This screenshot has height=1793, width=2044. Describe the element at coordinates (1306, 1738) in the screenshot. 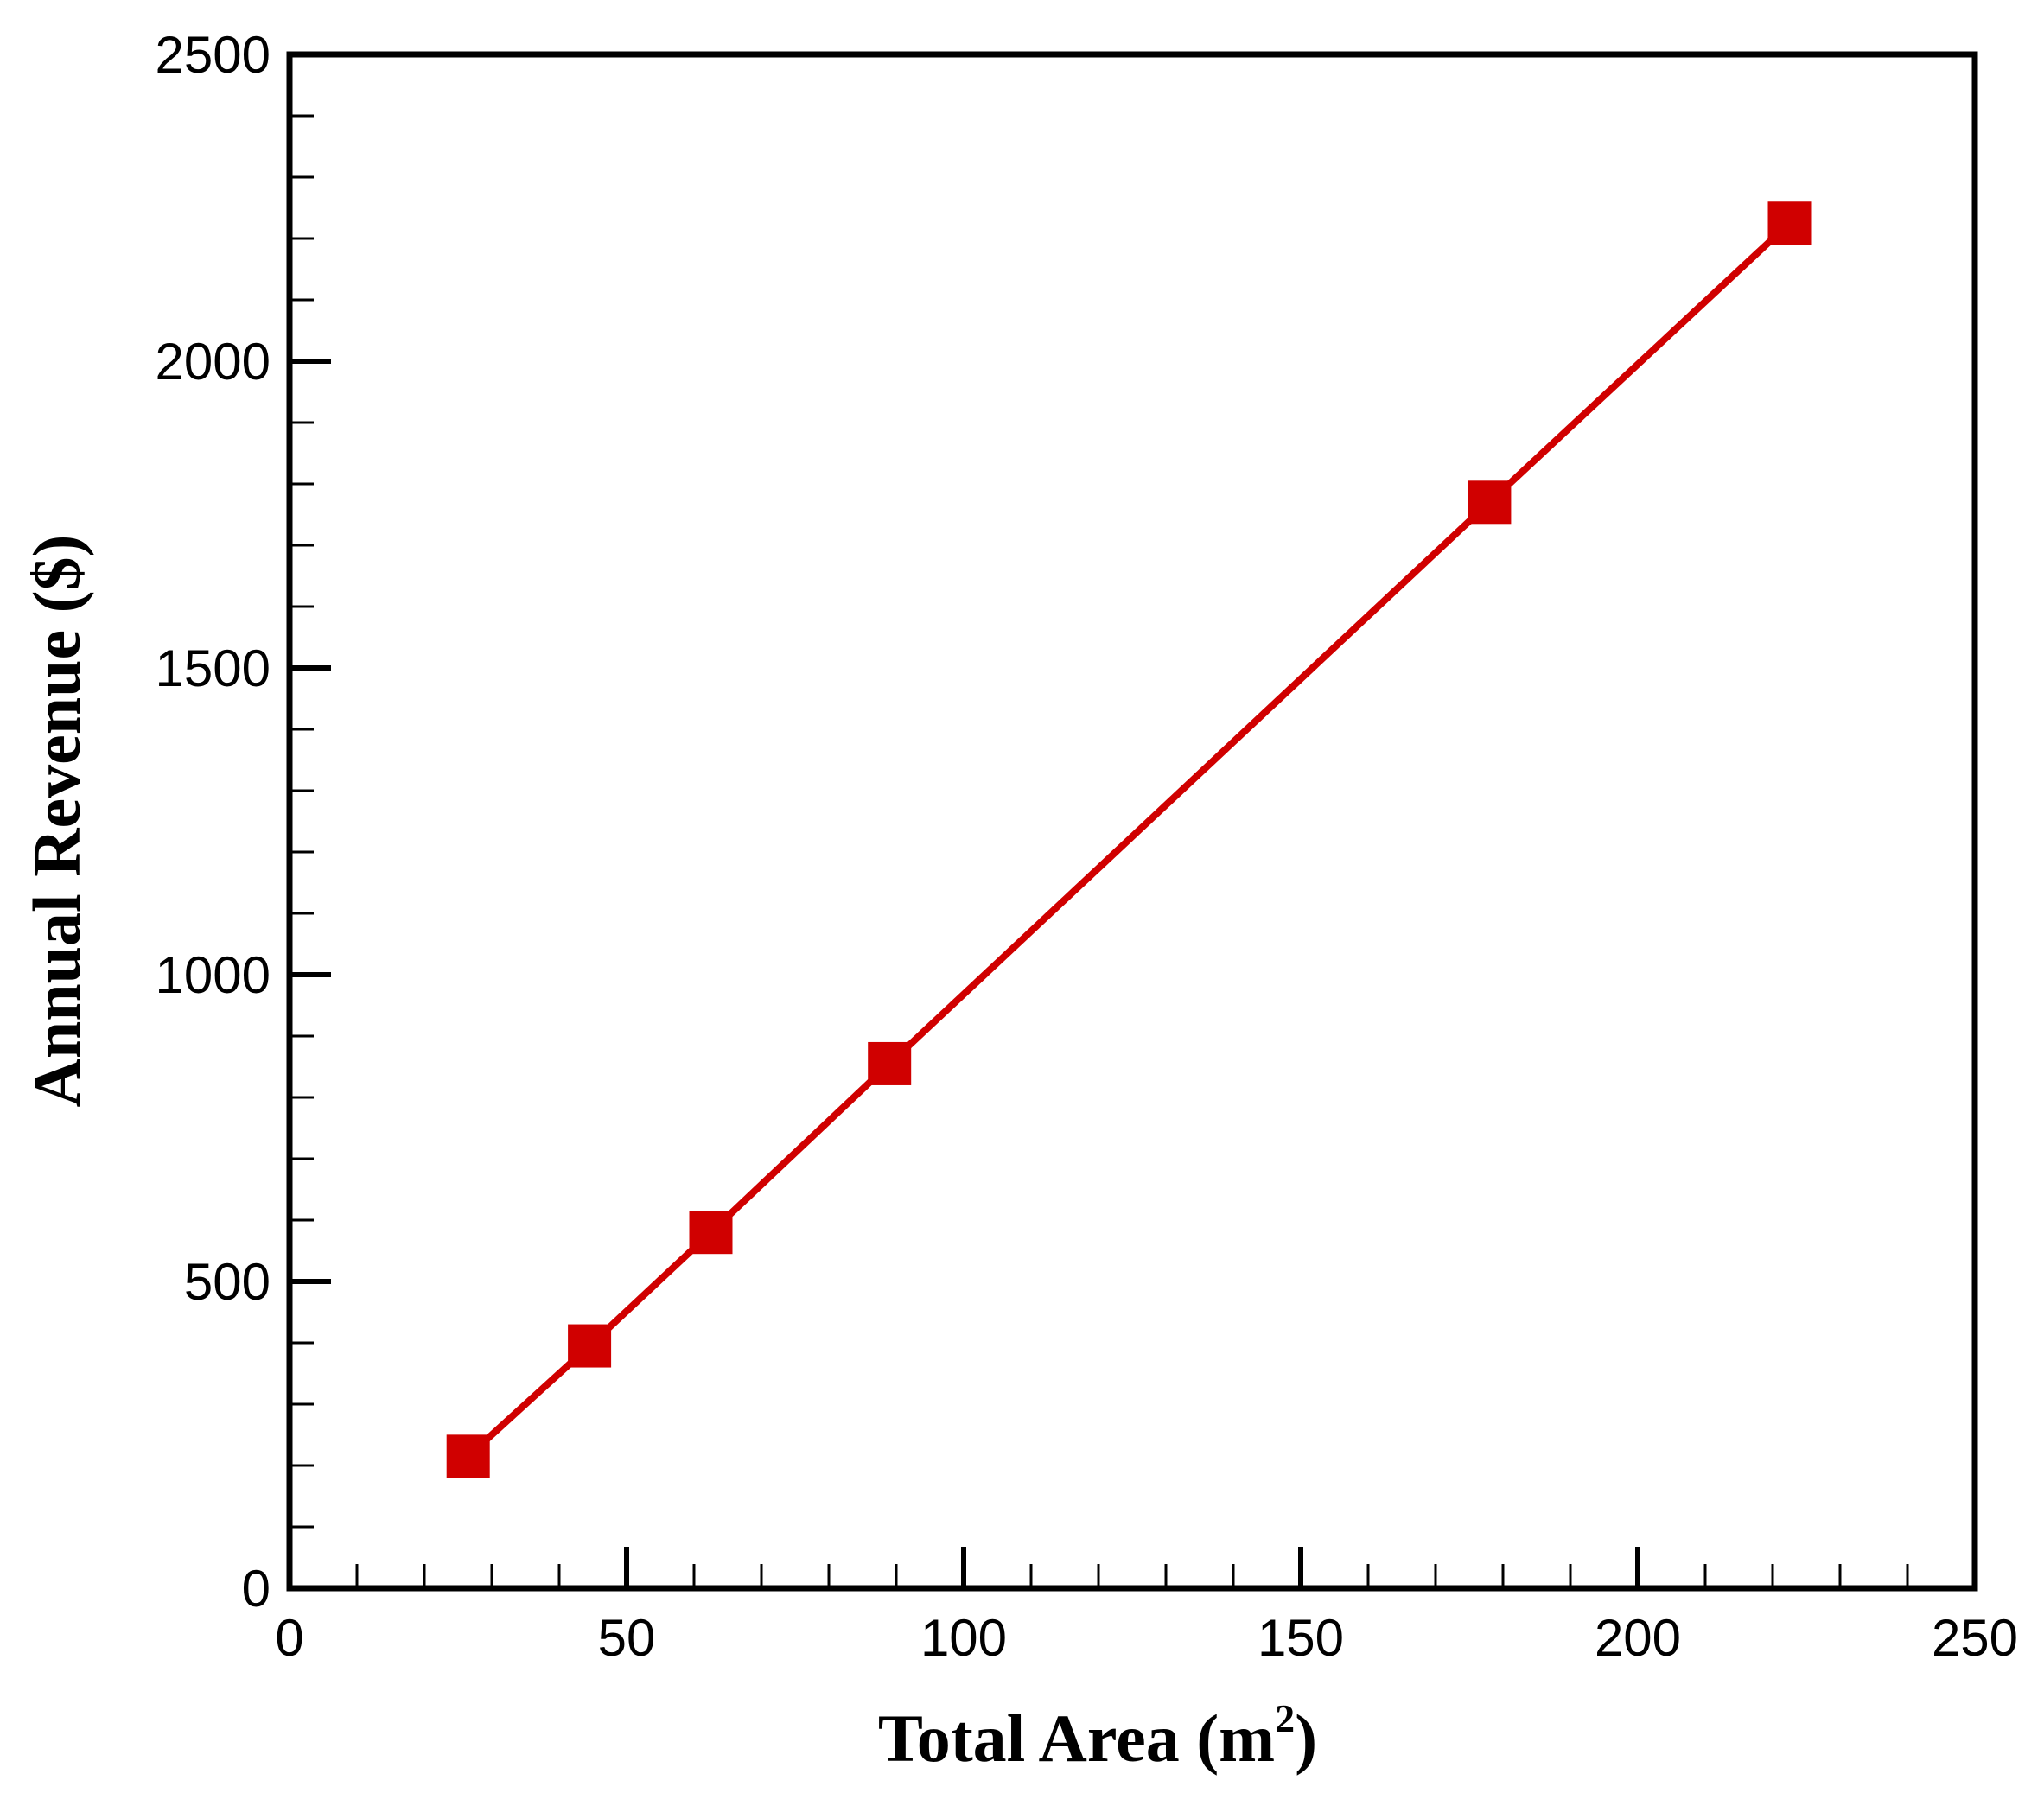

I see `x-axis-title-close: )` at that location.